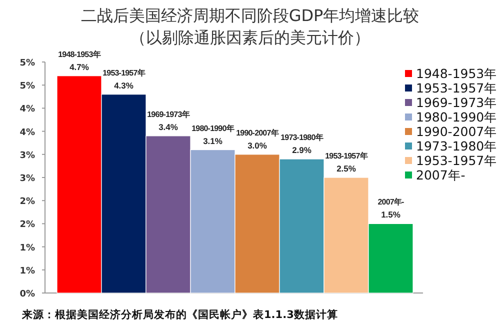 Image resolution: width=500 pixels, height=325 pixels. I want to click on legend-label: 1969-1973年, so click(457, 102).